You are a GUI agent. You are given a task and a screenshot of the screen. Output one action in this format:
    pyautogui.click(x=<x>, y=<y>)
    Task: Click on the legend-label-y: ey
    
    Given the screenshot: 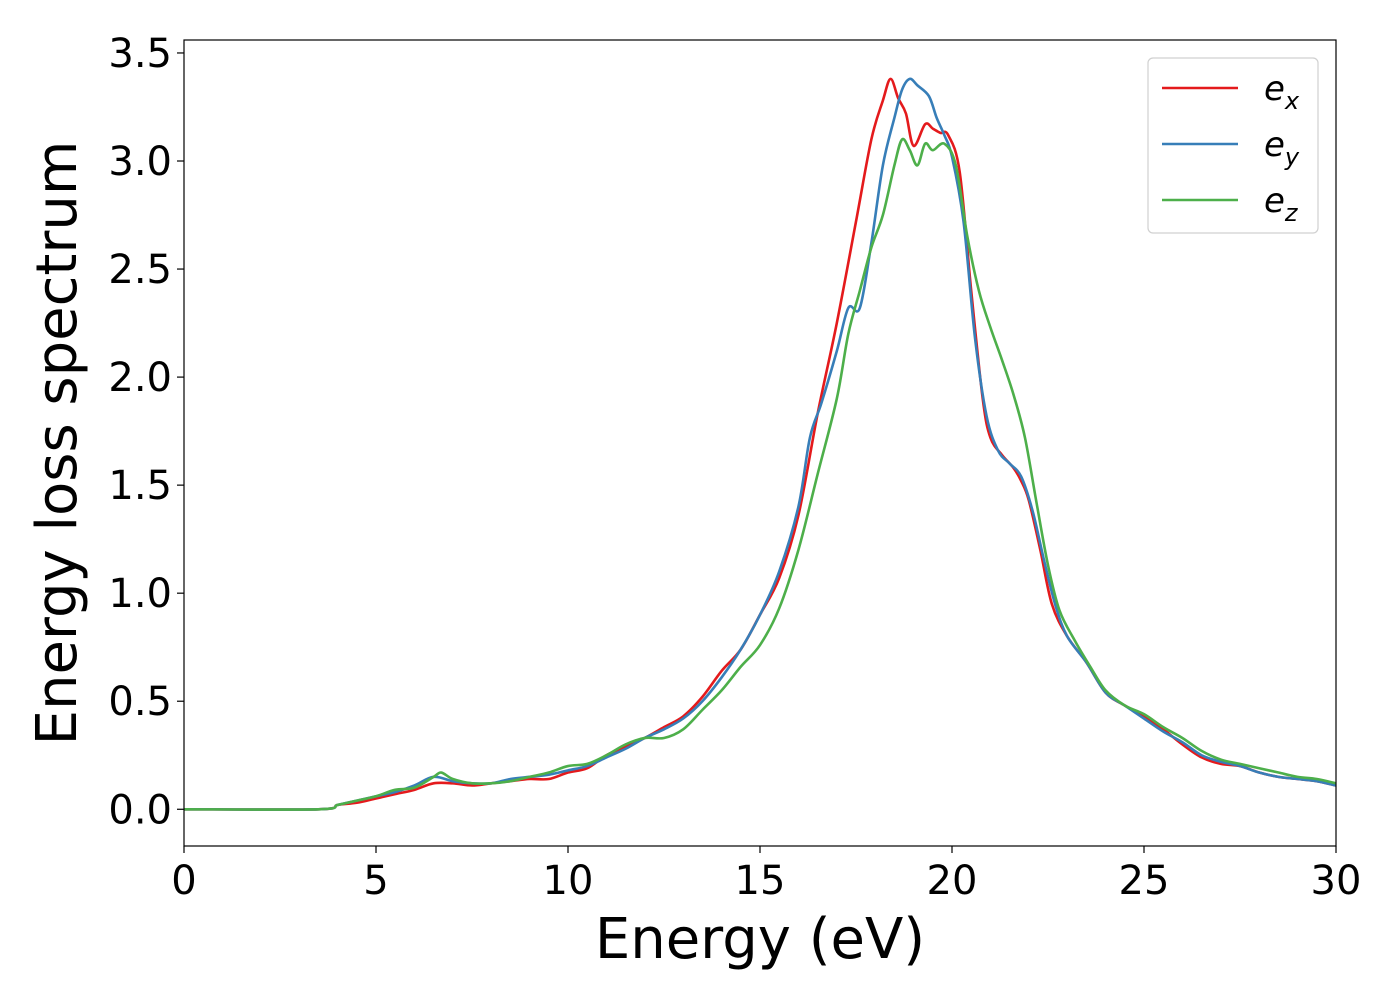 What is the action you would take?
    pyautogui.click(x=1282, y=148)
    